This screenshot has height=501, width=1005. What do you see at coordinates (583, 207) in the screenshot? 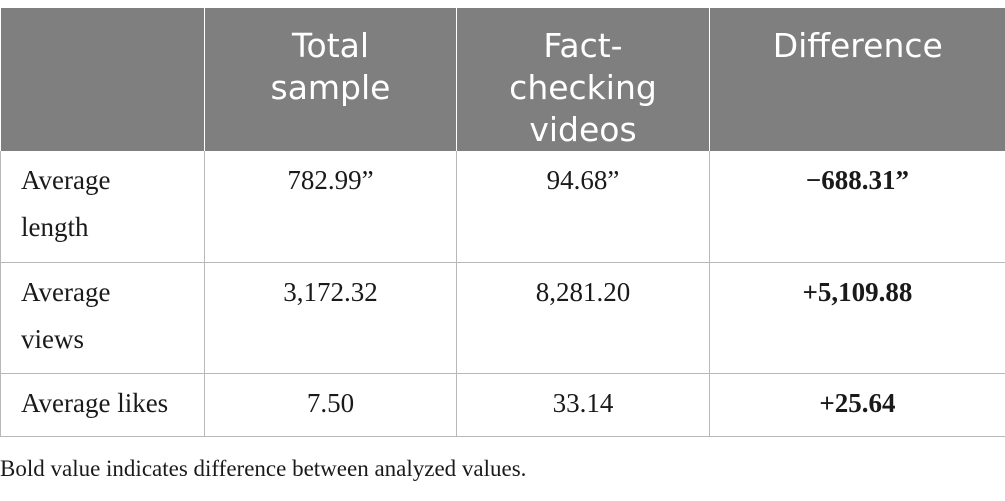
I see `cell-fact-checking: 94.68”` at bounding box center [583, 207].